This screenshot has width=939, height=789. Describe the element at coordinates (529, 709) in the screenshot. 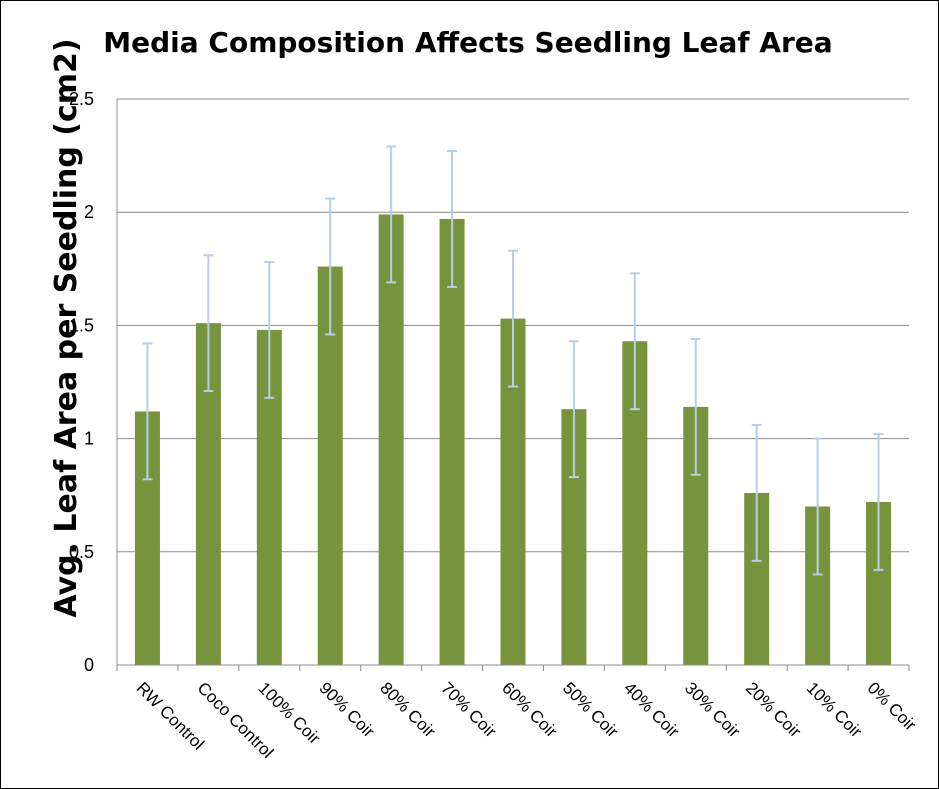

I see `x-tick-label: 60% Coir` at that location.